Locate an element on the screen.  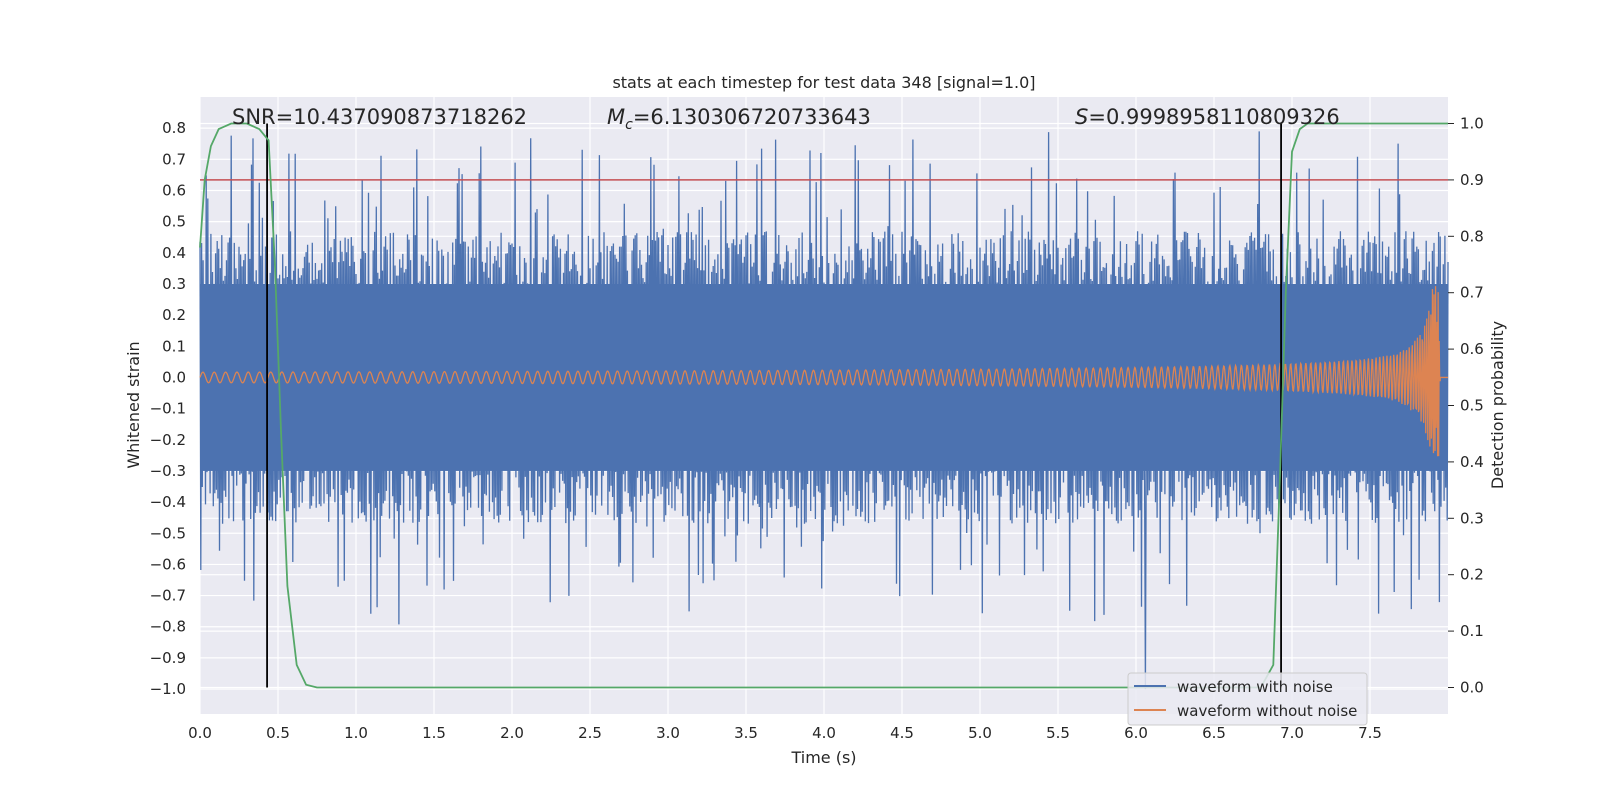
y-tick-label: −0.3 is located at coordinates (168, 471).